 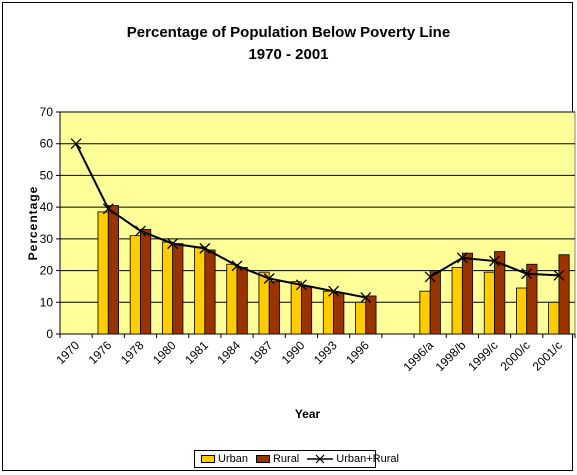 I want to click on x-tick-label: 1996/a, so click(x=418, y=356).